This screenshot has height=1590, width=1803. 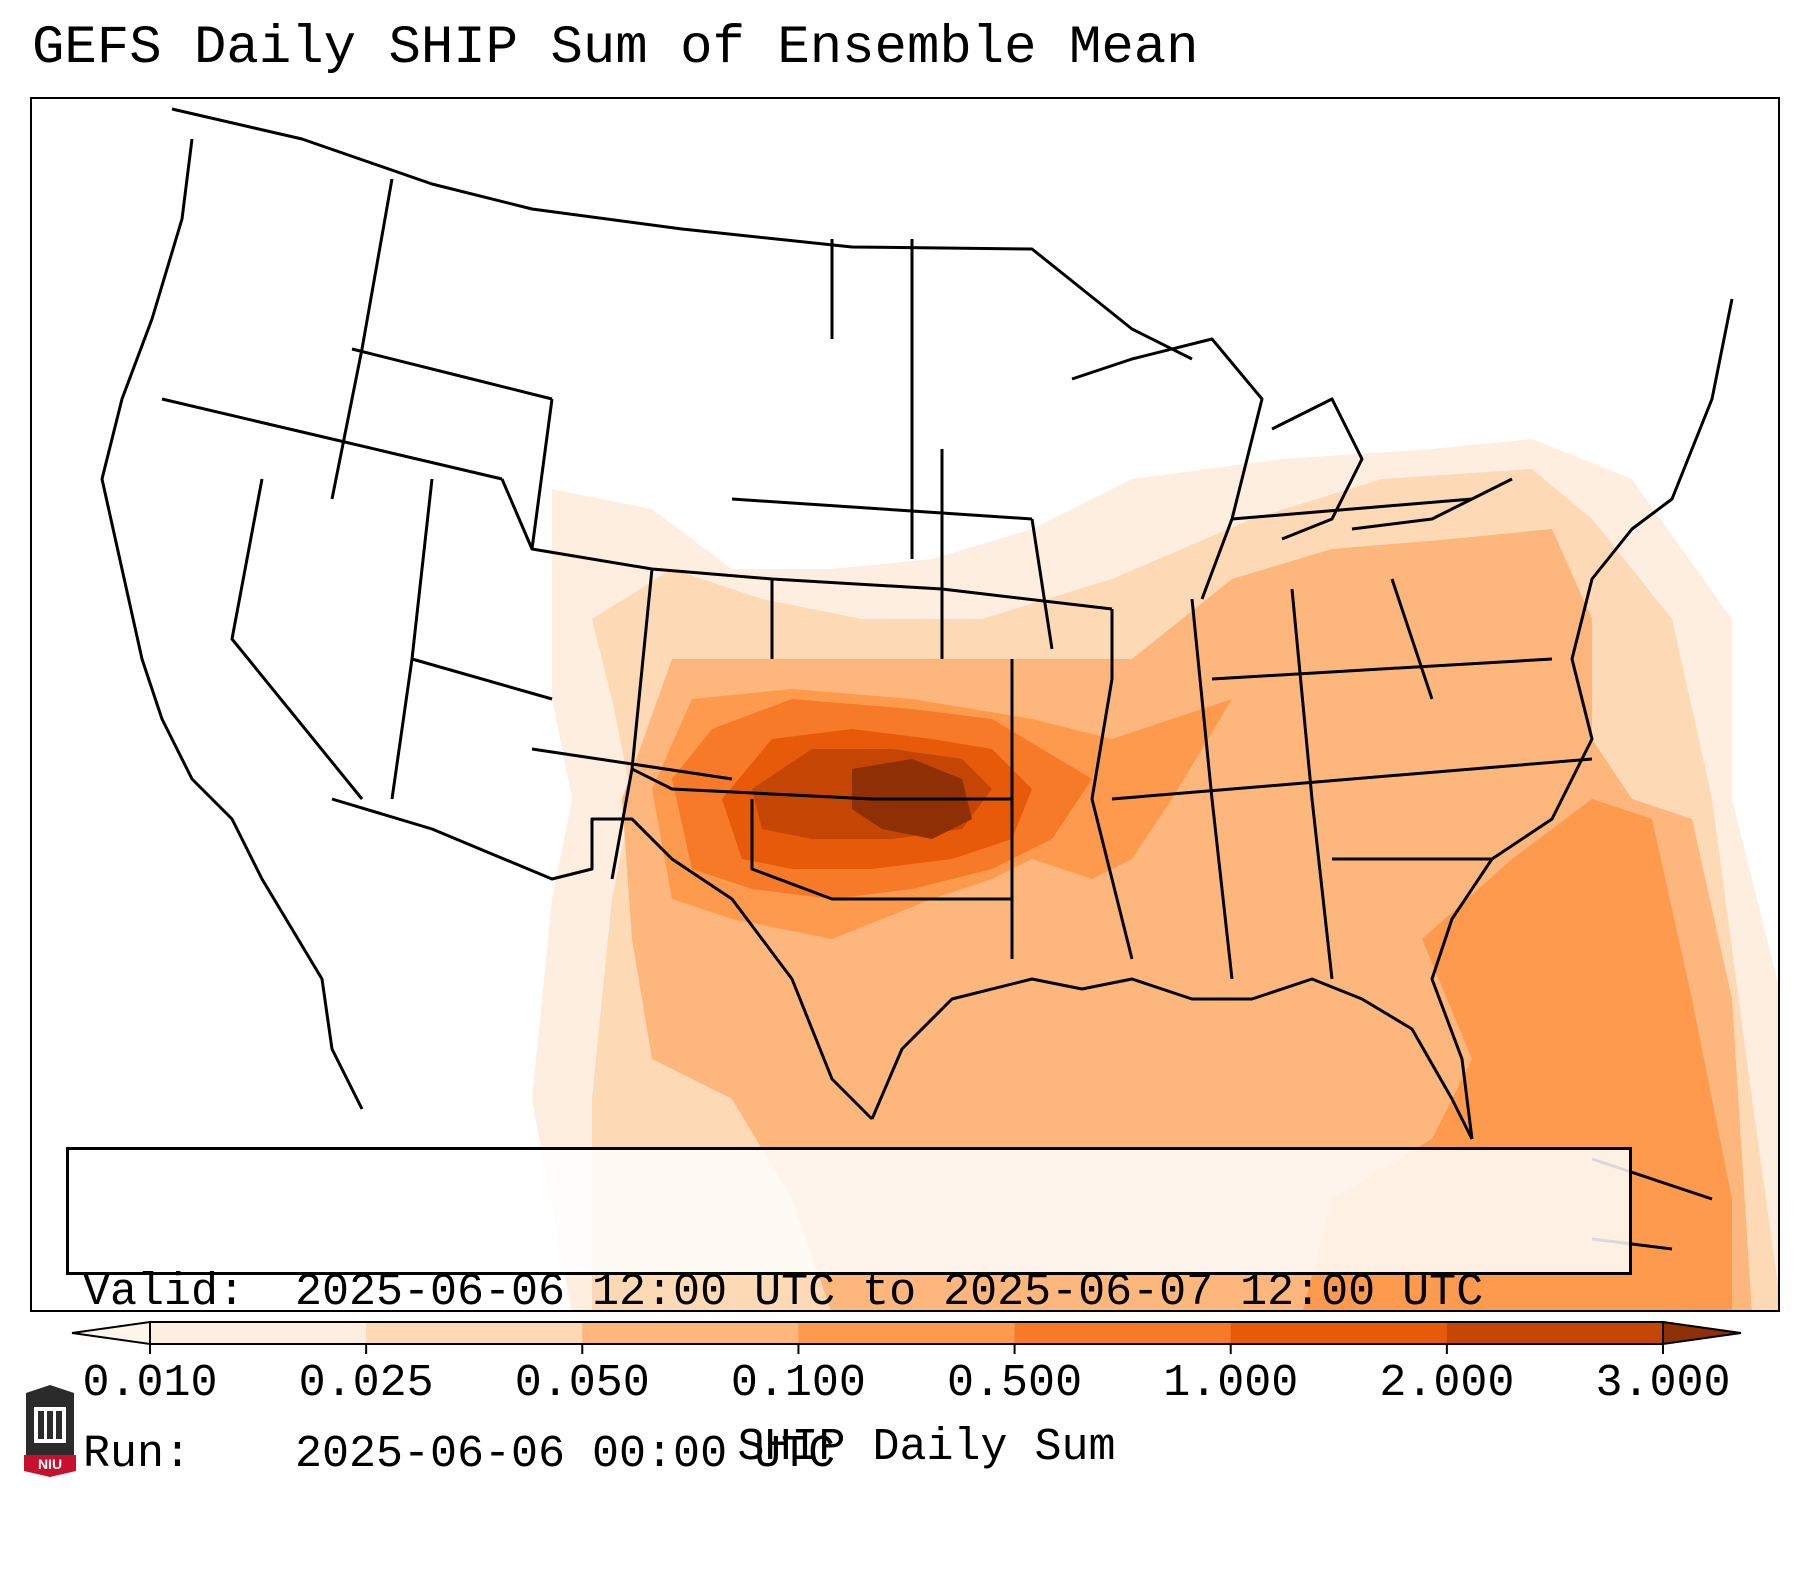 What do you see at coordinates (1230, 1383) in the screenshot?
I see `colorbar-tick-label: 1.000` at bounding box center [1230, 1383].